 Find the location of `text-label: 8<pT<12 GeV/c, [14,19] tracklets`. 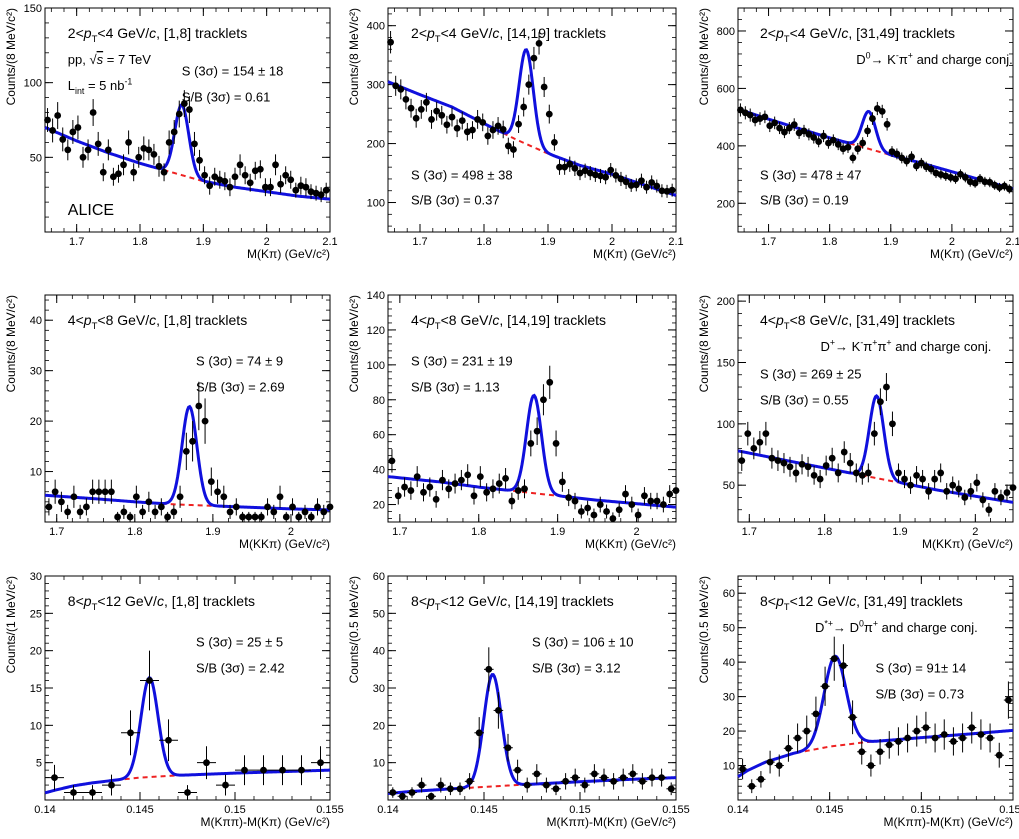

text-label: 8<pT<12 GeV/c, [14,19] tracklets is located at coordinates (512, 603).